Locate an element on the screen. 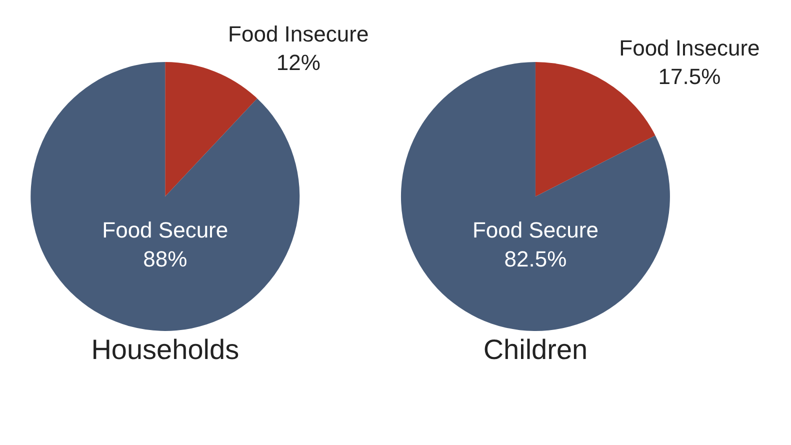 The width and height of the screenshot is (791, 445). text: Children is located at coordinates (535, 349).